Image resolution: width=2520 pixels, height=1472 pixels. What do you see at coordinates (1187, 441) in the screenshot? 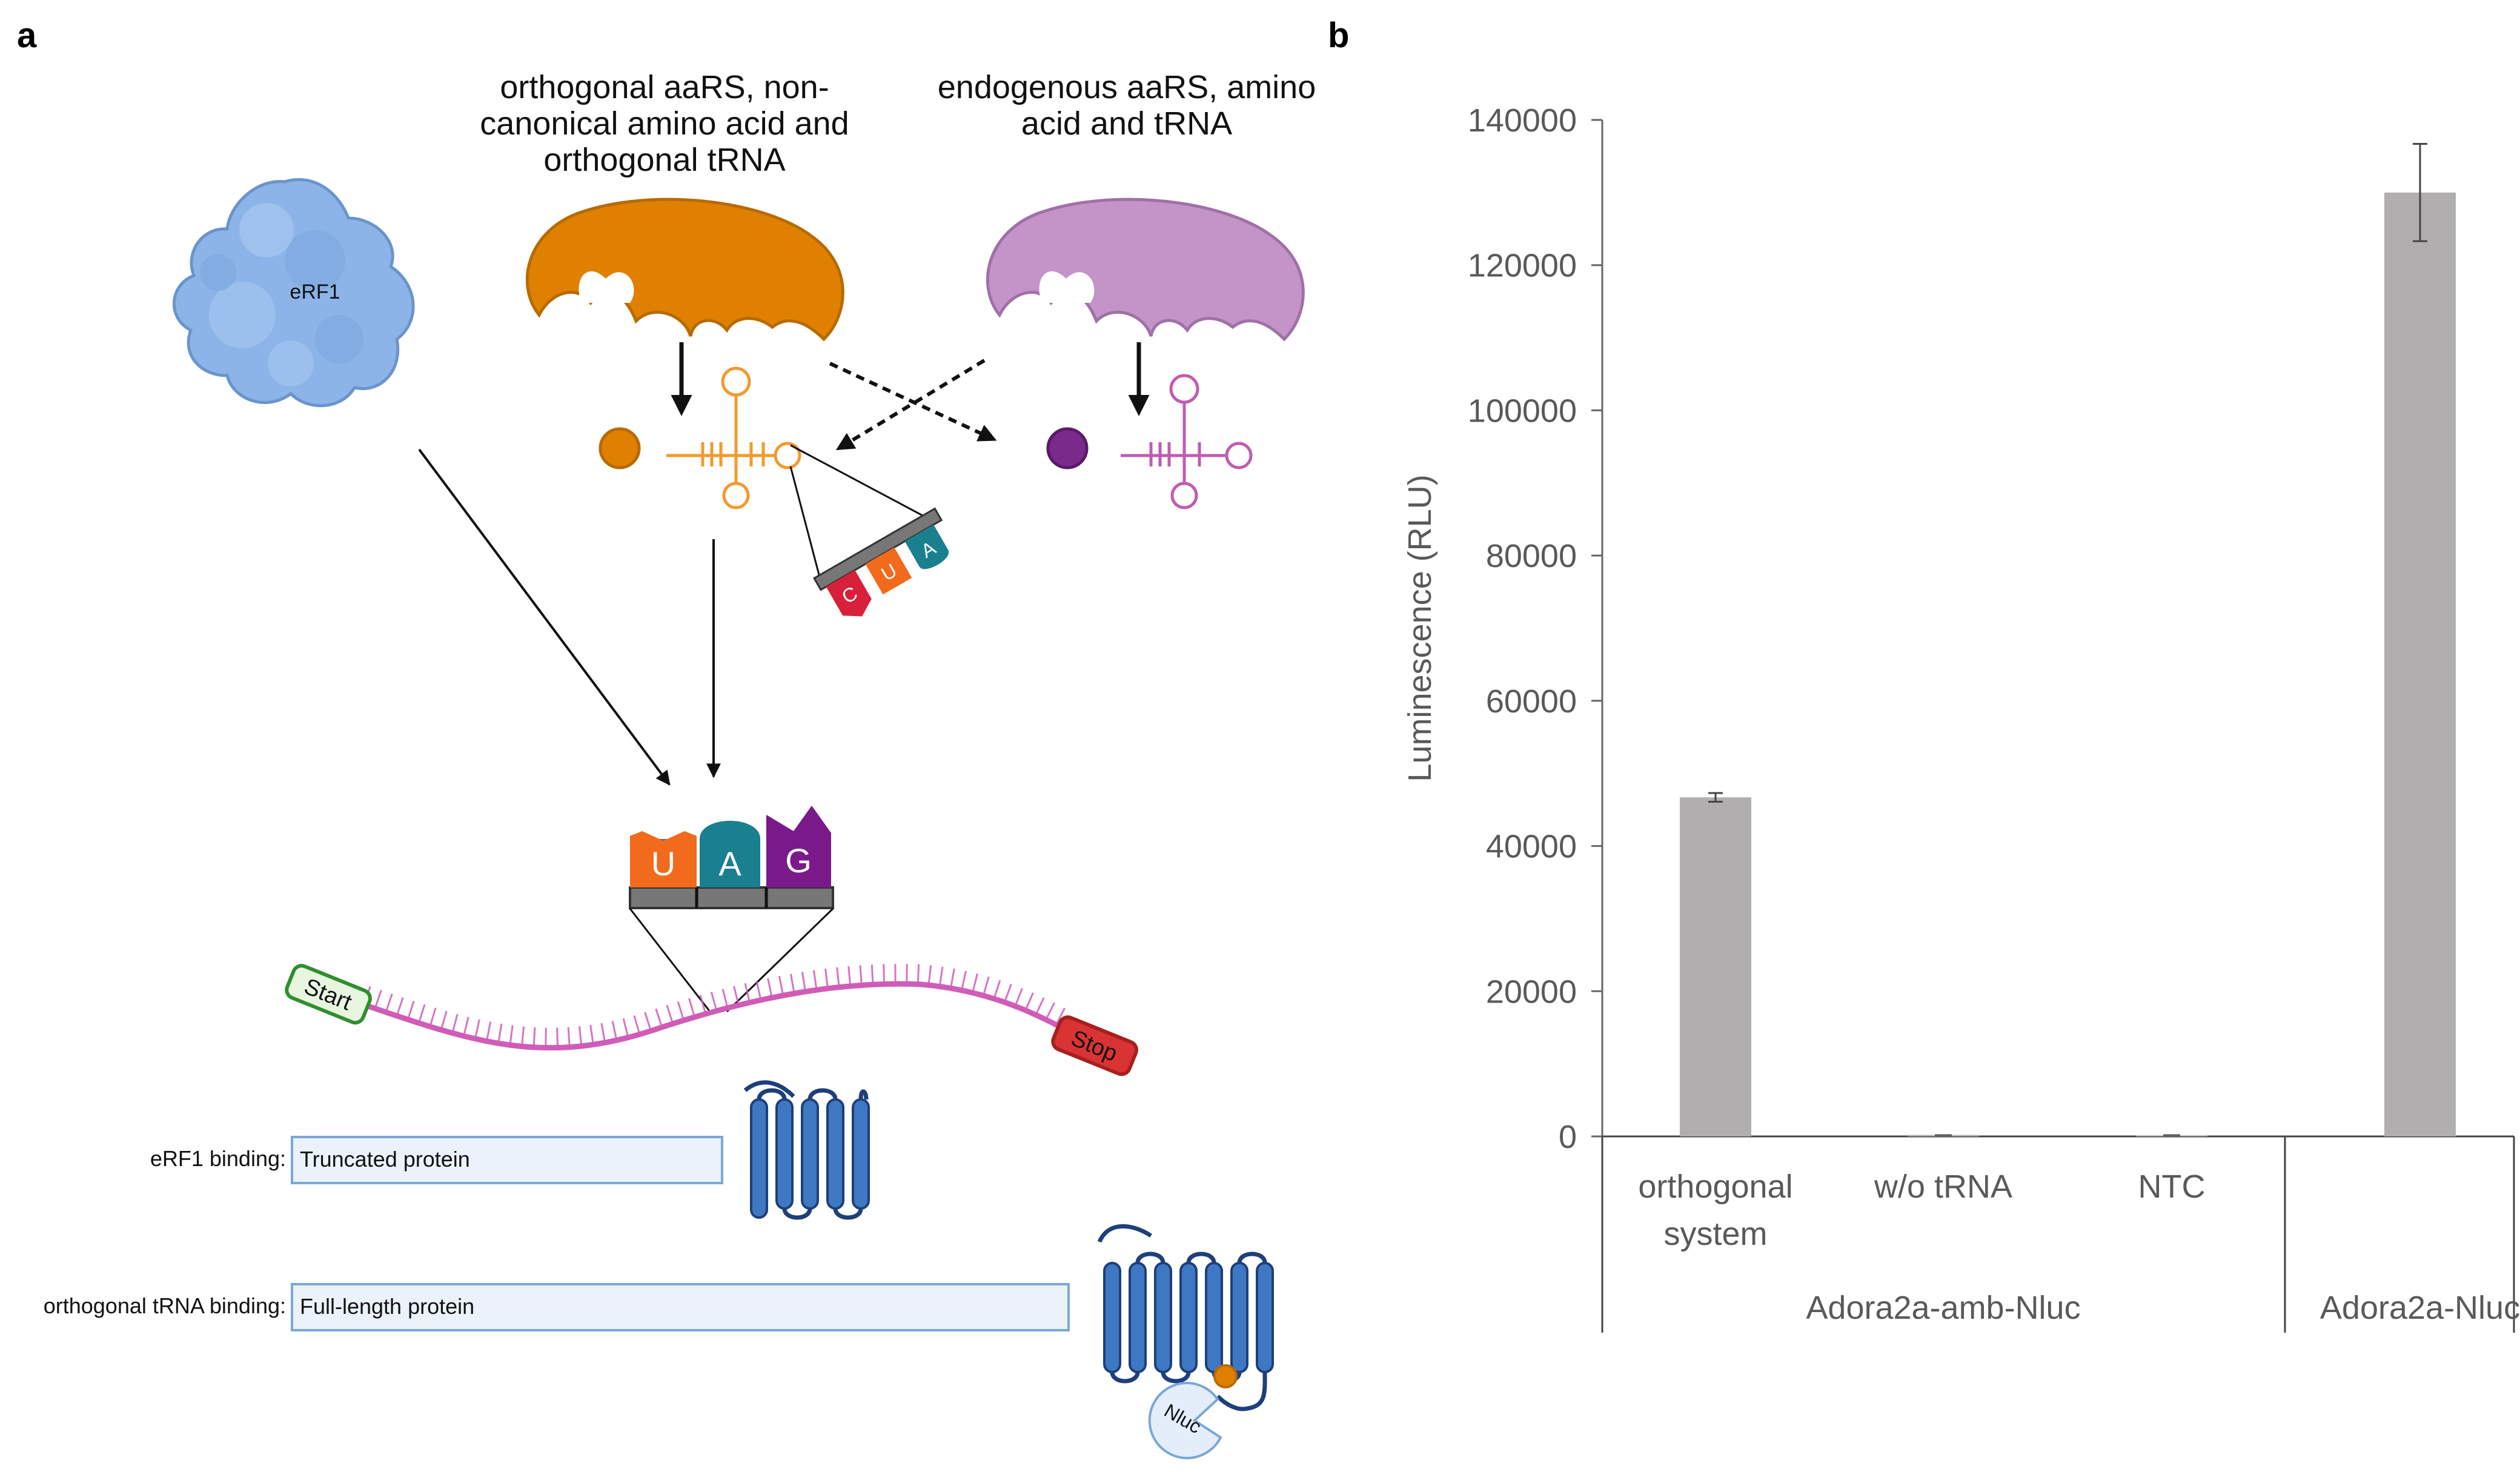
I see `endogenous-trna-icon` at bounding box center [1187, 441].